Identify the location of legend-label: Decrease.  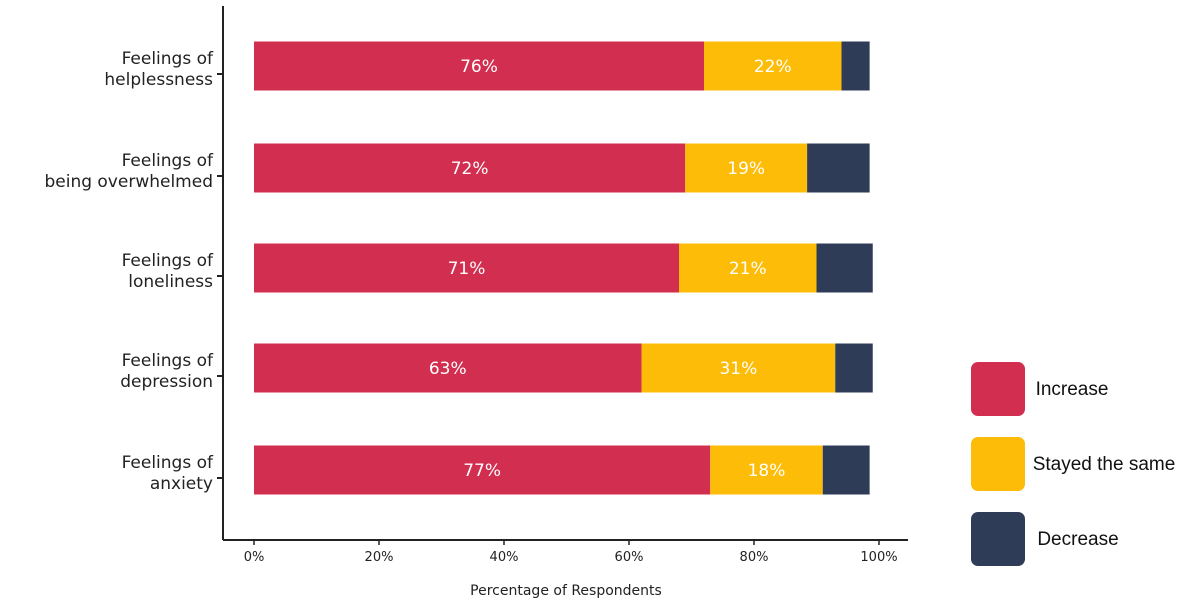
(1077, 539).